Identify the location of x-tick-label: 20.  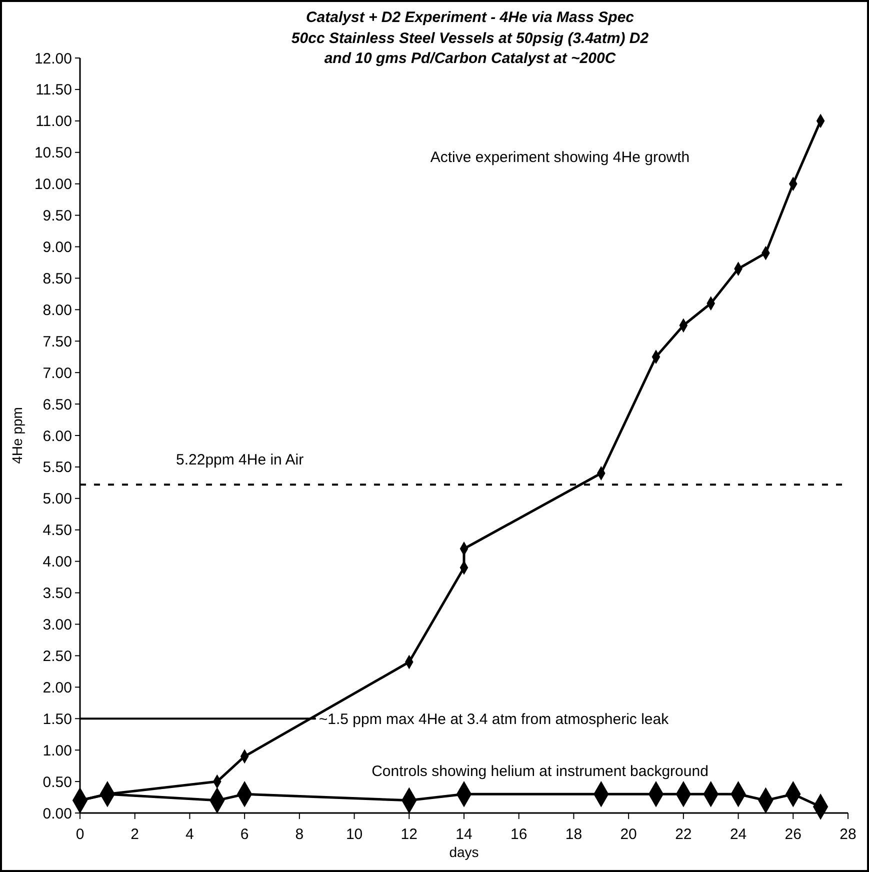
(628, 834).